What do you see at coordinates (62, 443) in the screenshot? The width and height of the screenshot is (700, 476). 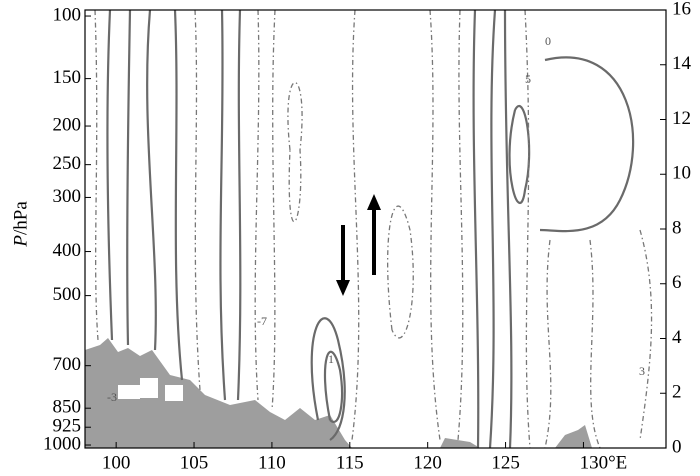 I see `y-tick-label: 1000` at bounding box center [62, 443].